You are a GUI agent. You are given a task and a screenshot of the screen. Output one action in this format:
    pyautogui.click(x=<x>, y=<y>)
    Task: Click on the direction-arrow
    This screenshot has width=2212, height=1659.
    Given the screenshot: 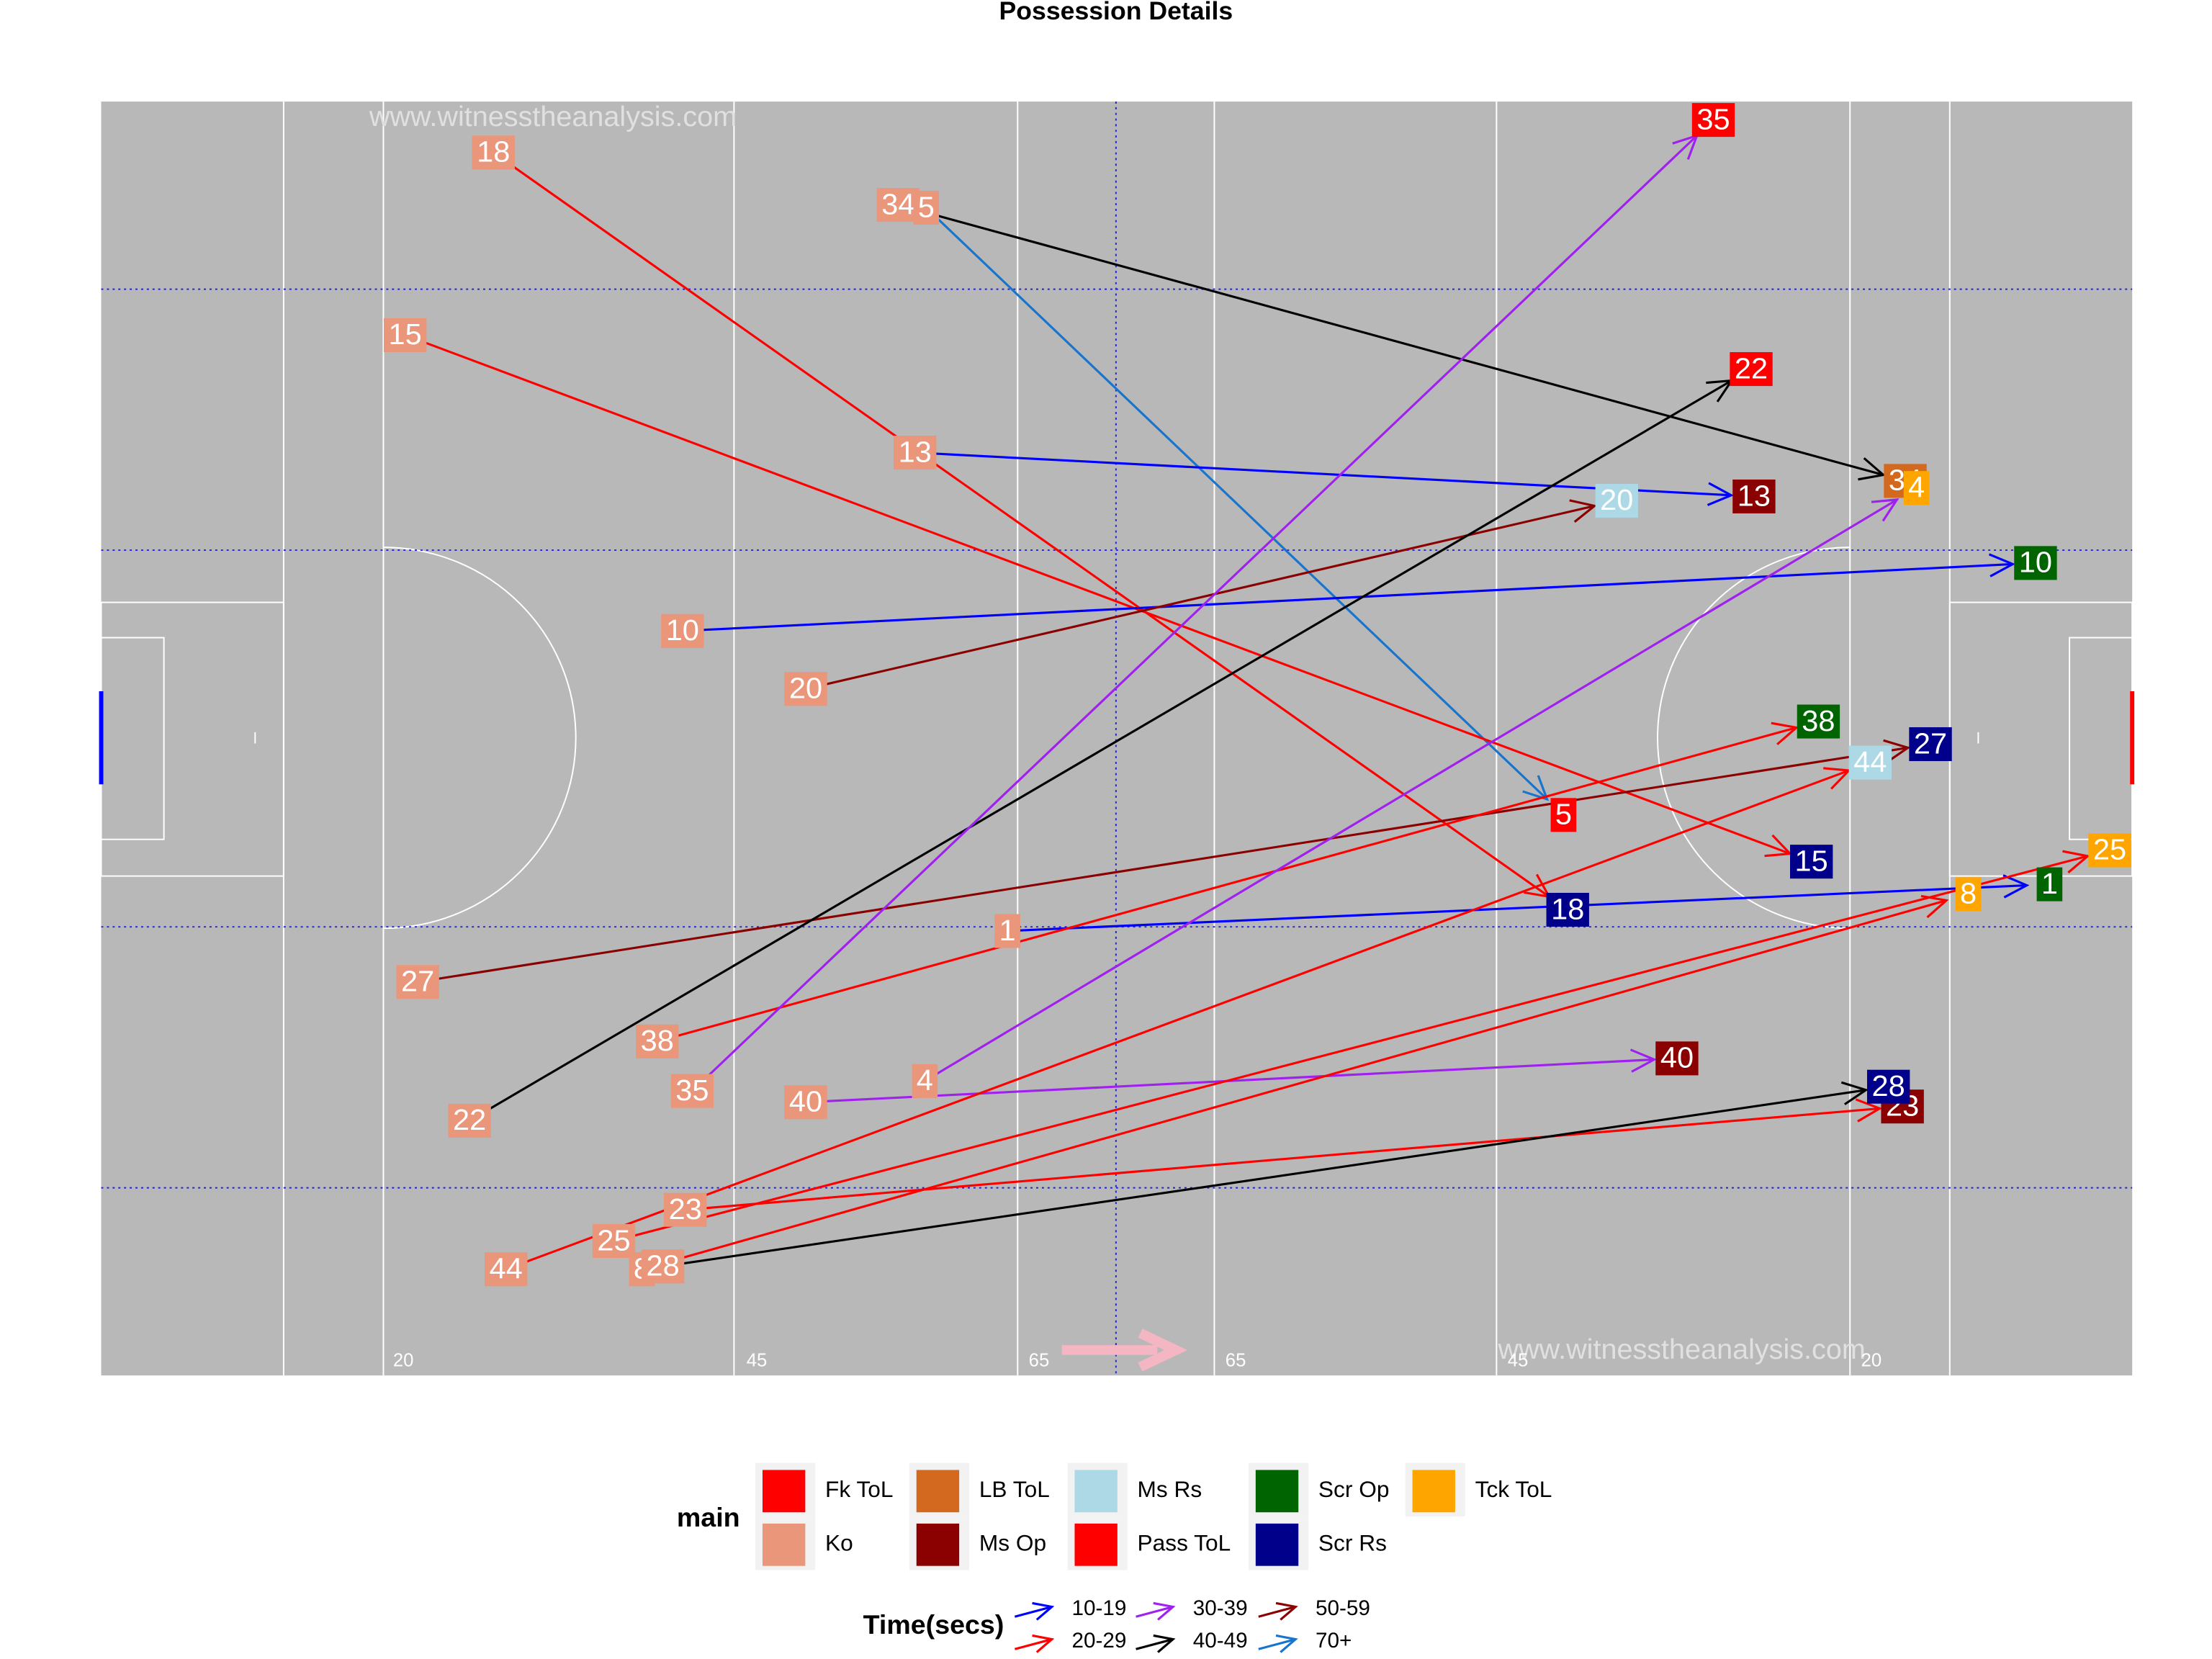 What is the action you would take?
    pyautogui.click(x=1162, y=1350)
    